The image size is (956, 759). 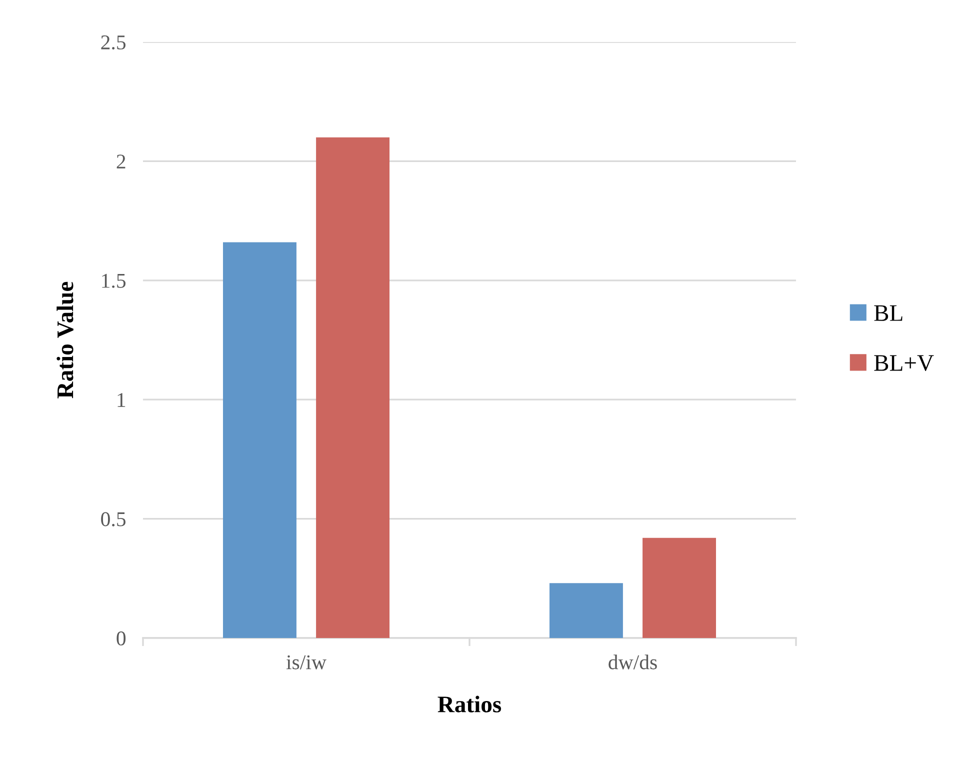 What do you see at coordinates (306, 662) in the screenshot?
I see `x-tick-label: is/iw` at bounding box center [306, 662].